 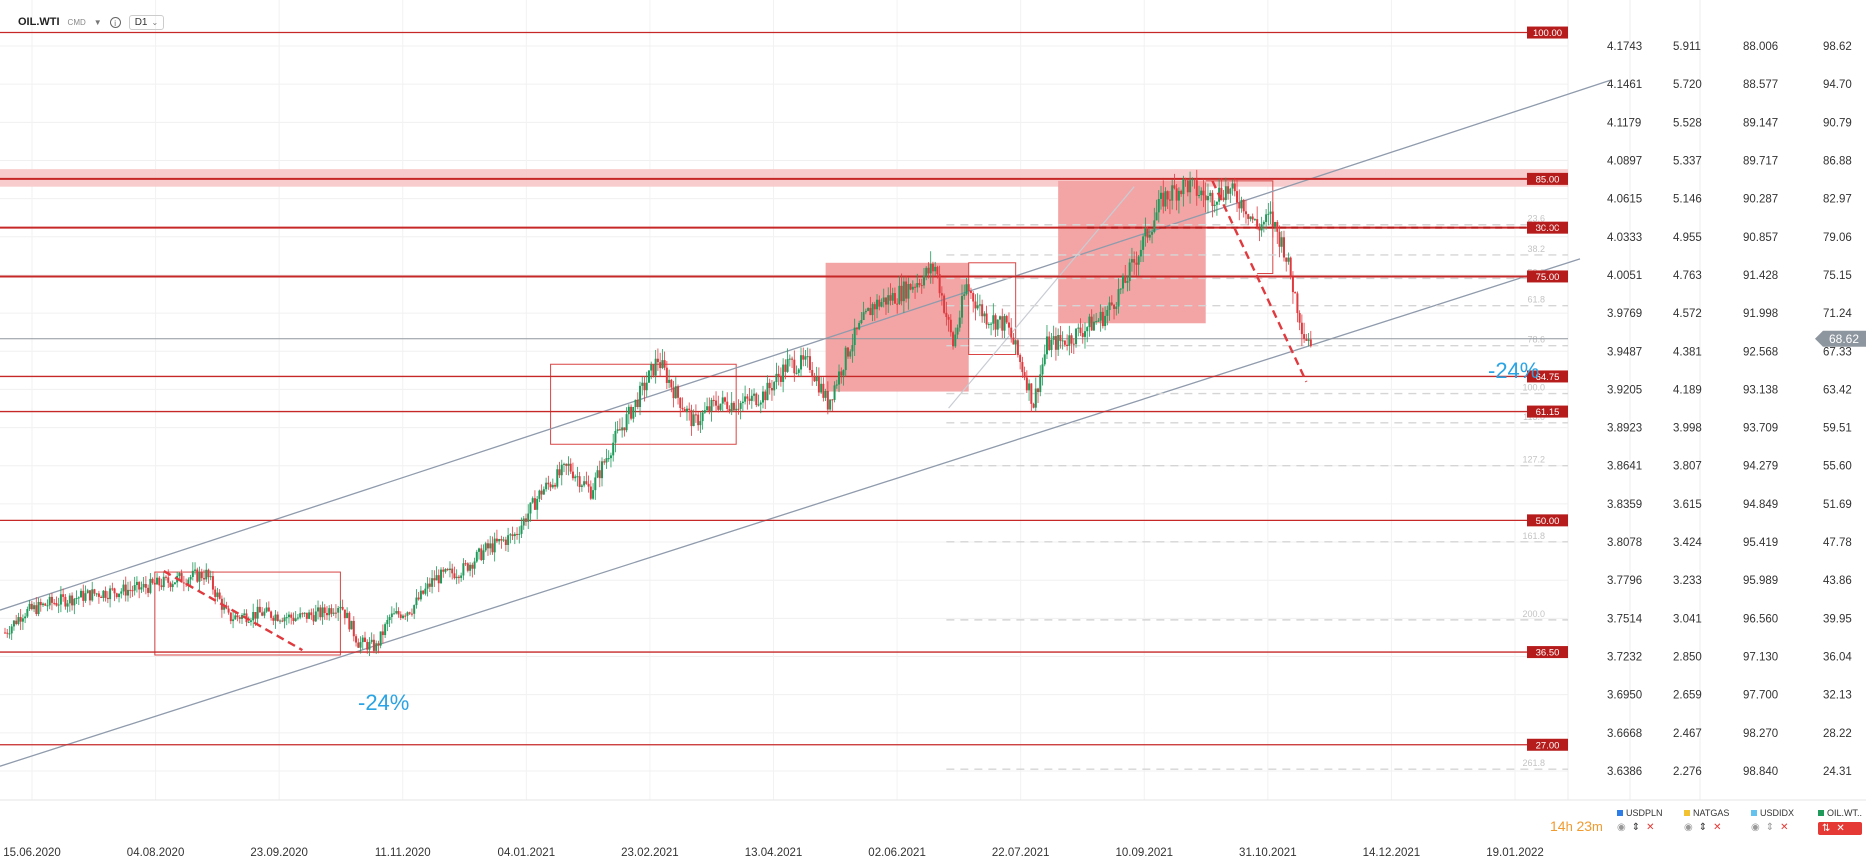 I want to click on level-badge-label: 50.00, so click(x=1548, y=521).